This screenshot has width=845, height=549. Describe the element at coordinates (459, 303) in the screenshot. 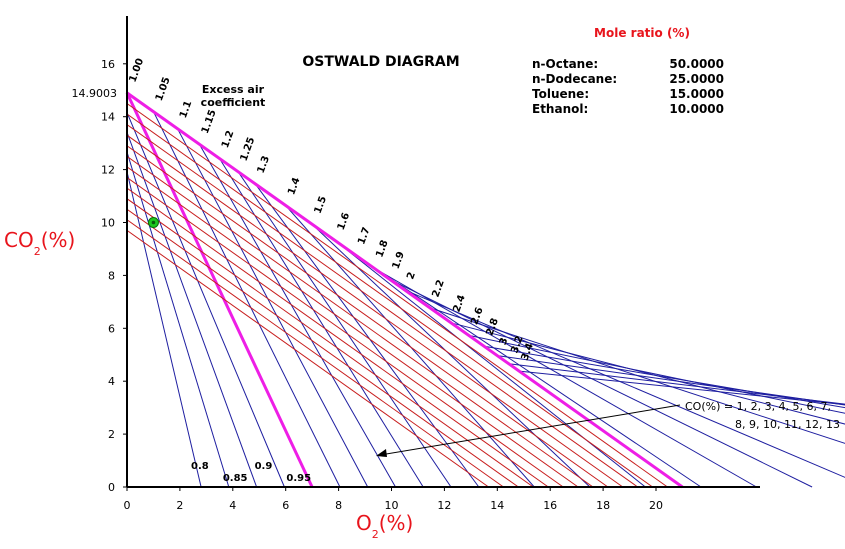

I see `excess-air-label: 2.4` at that location.